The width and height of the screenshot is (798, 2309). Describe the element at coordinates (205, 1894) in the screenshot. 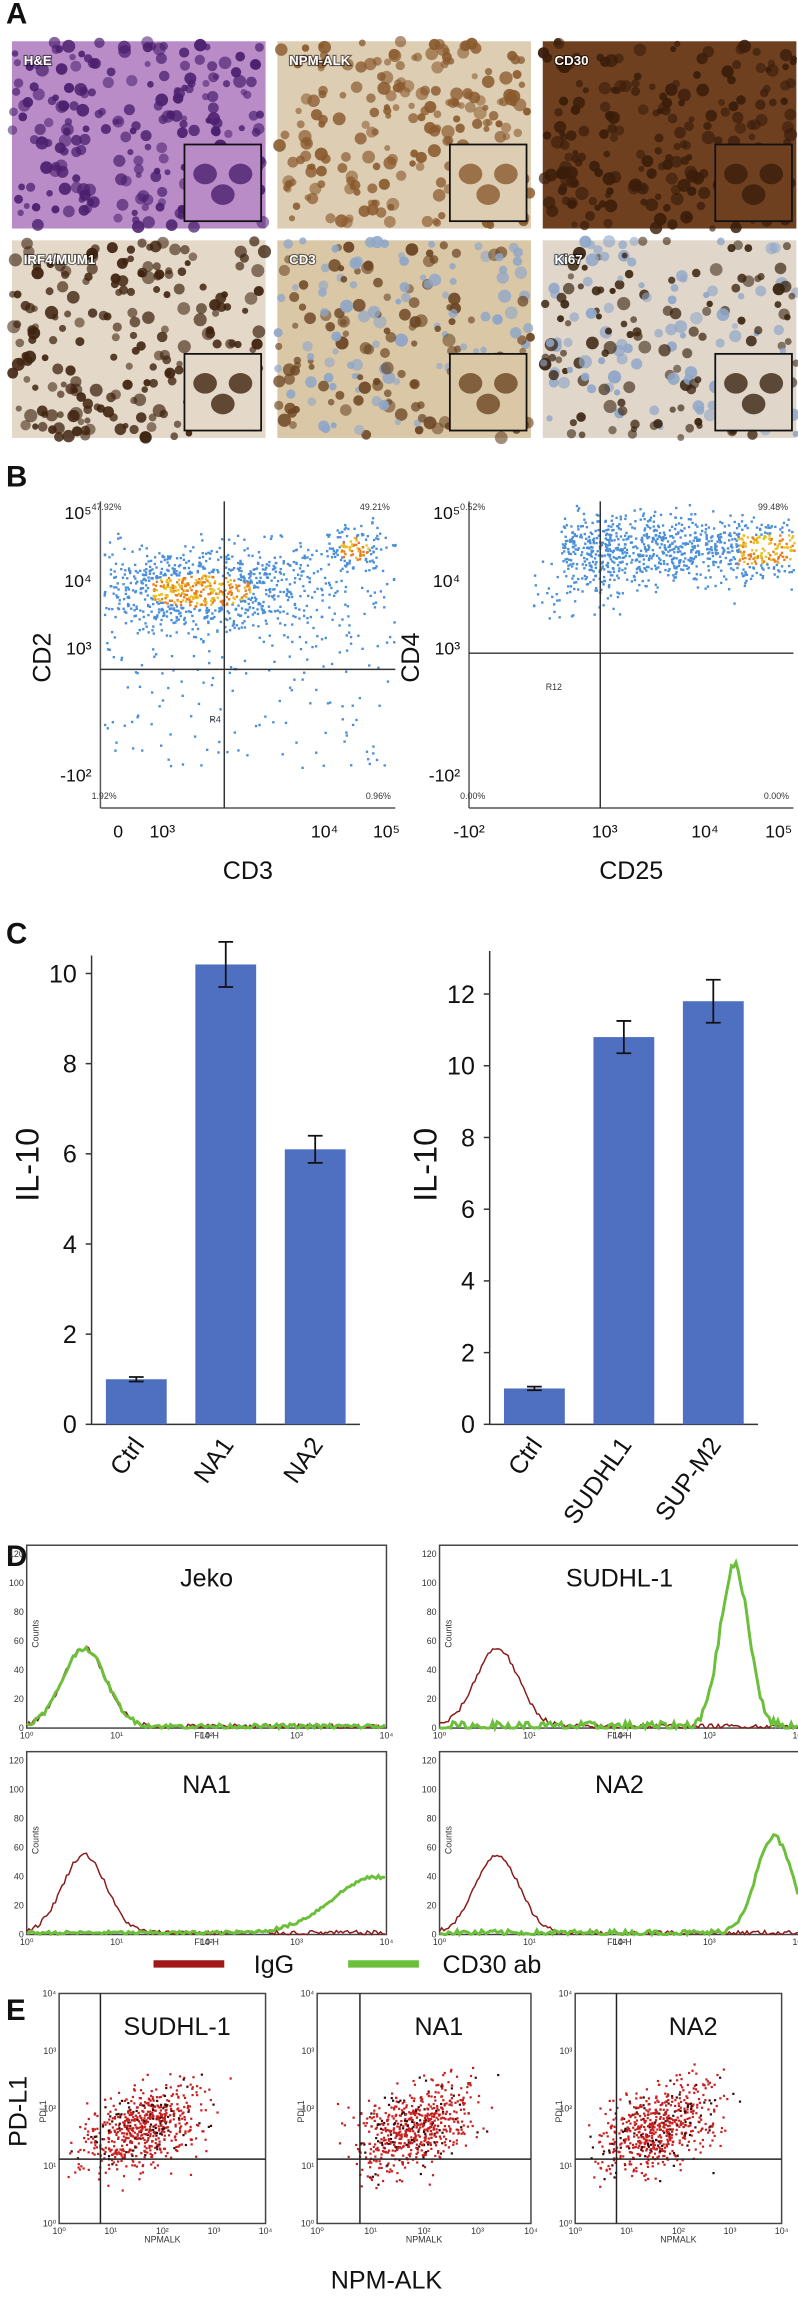

I see `histogram-curve` at that location.